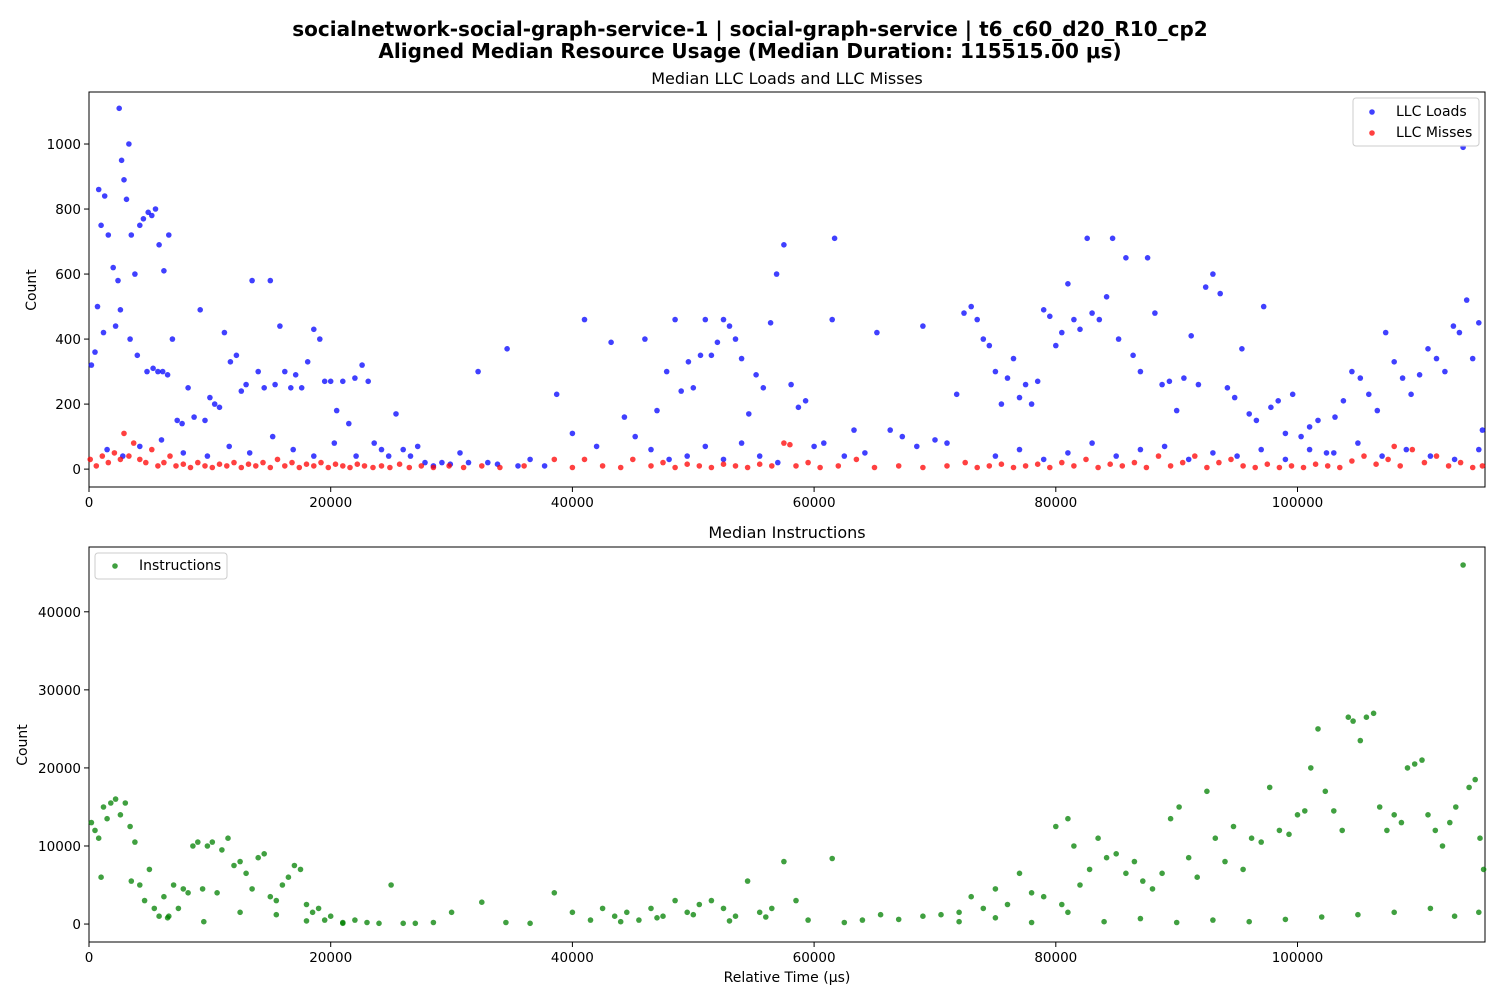 The width and height of the screenshot is (1500, 1000). I want to click on legend-box, so click(161, 566).